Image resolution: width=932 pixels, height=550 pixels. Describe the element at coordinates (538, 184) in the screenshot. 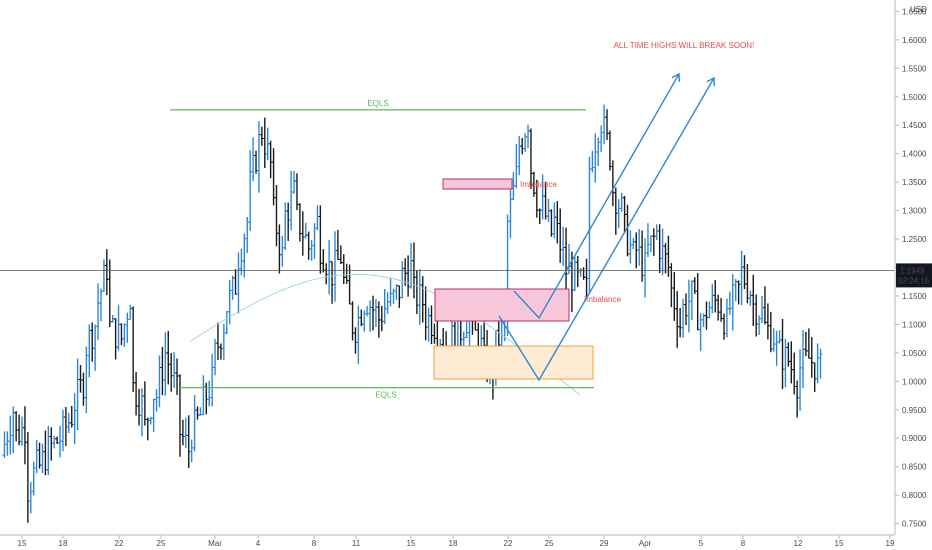

I see `imbalance-upper-label: Imbalance` at that location.